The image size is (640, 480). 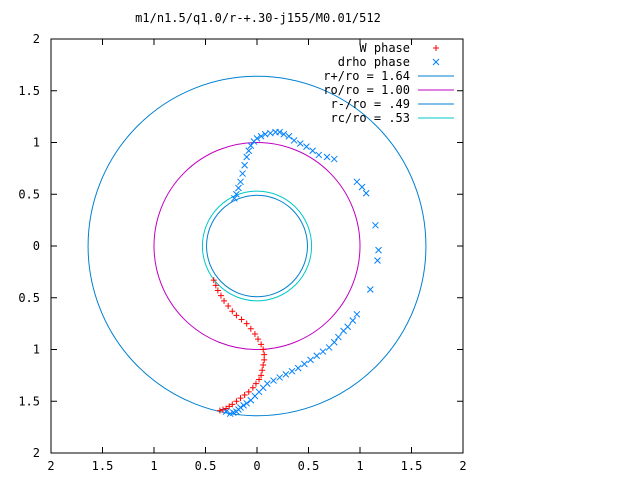 I want to click on legend-label: r-/ro = .49, so click(x=370, y=104).